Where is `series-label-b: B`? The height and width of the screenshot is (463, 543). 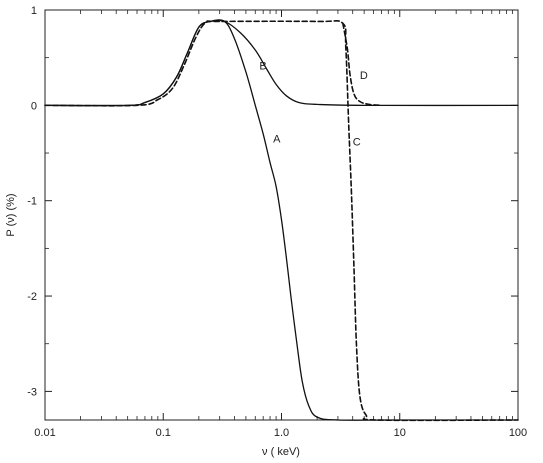 series-label-b: B is located at coordinates (262, 66).